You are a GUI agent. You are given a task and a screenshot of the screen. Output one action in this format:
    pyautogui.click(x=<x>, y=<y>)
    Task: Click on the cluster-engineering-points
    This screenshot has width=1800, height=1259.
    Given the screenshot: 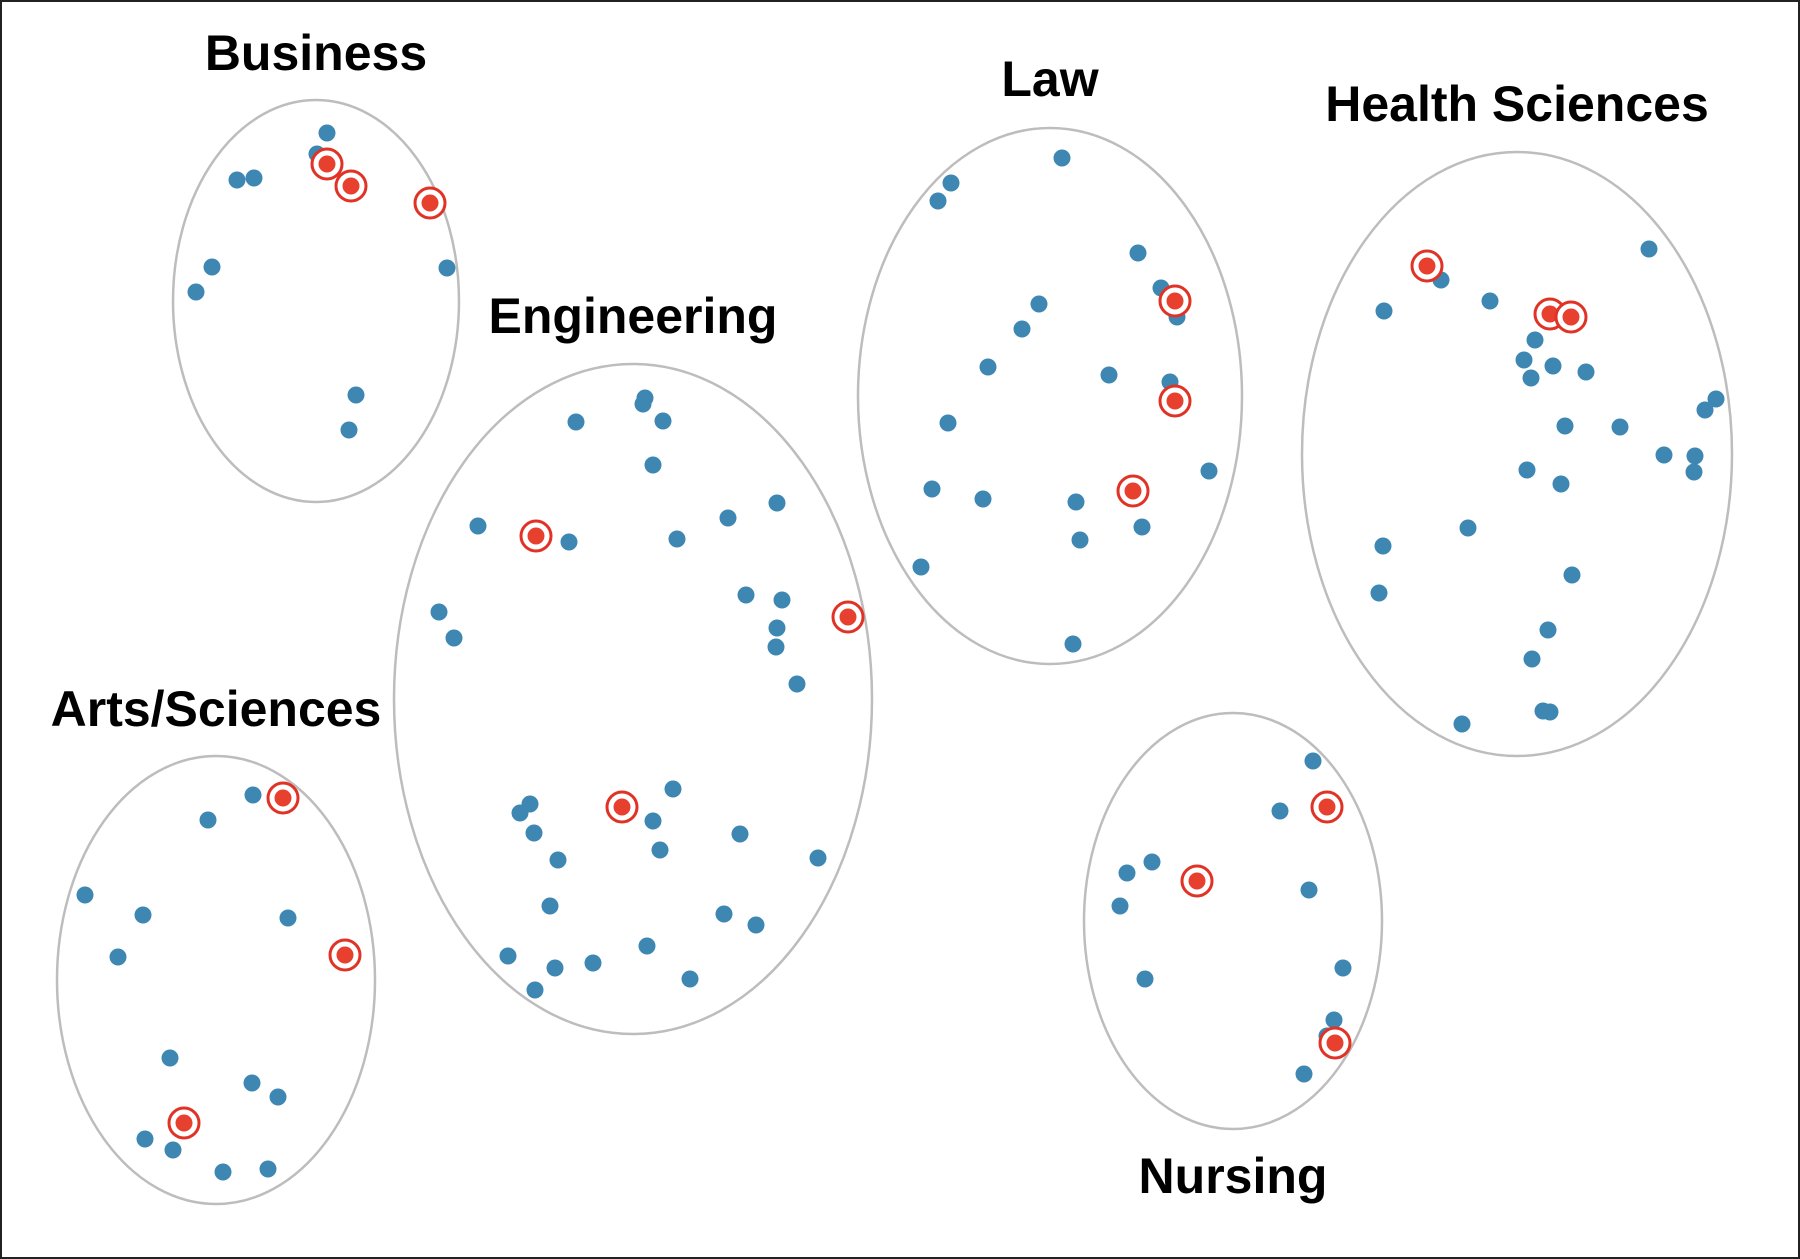 What is the action you would take?
    pyautogui.click(x=647, y=694)
    